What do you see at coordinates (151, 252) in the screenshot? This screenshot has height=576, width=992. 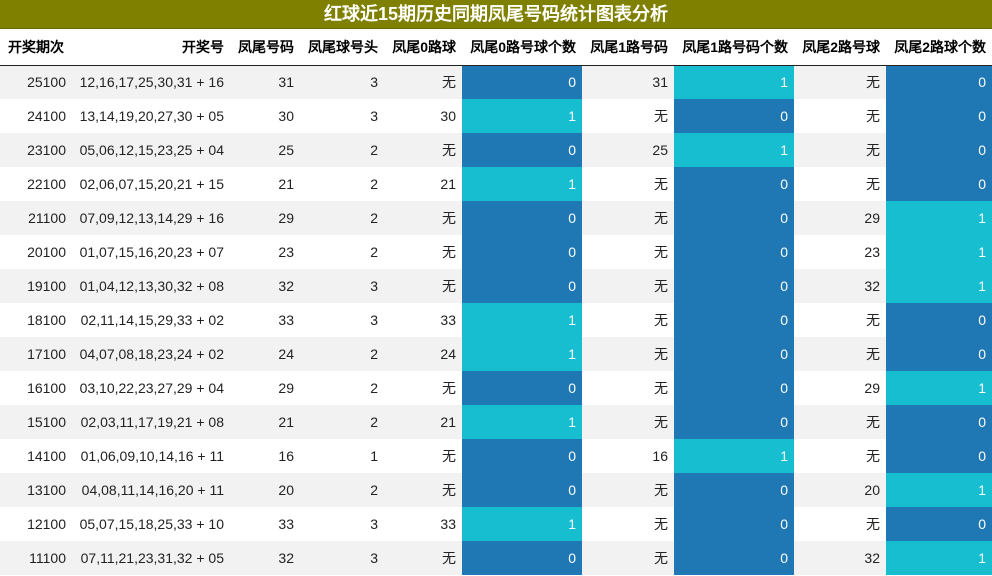 I see `draw-numbers-cell: 01,07,15,16,20,23 + 07` at bounding box center [151, 252].